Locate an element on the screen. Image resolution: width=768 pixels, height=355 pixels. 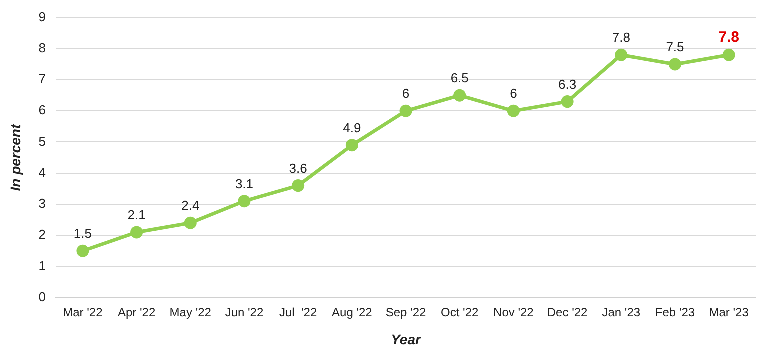
x-tick-label: Aug '22 is located at coordinates (352, 312).